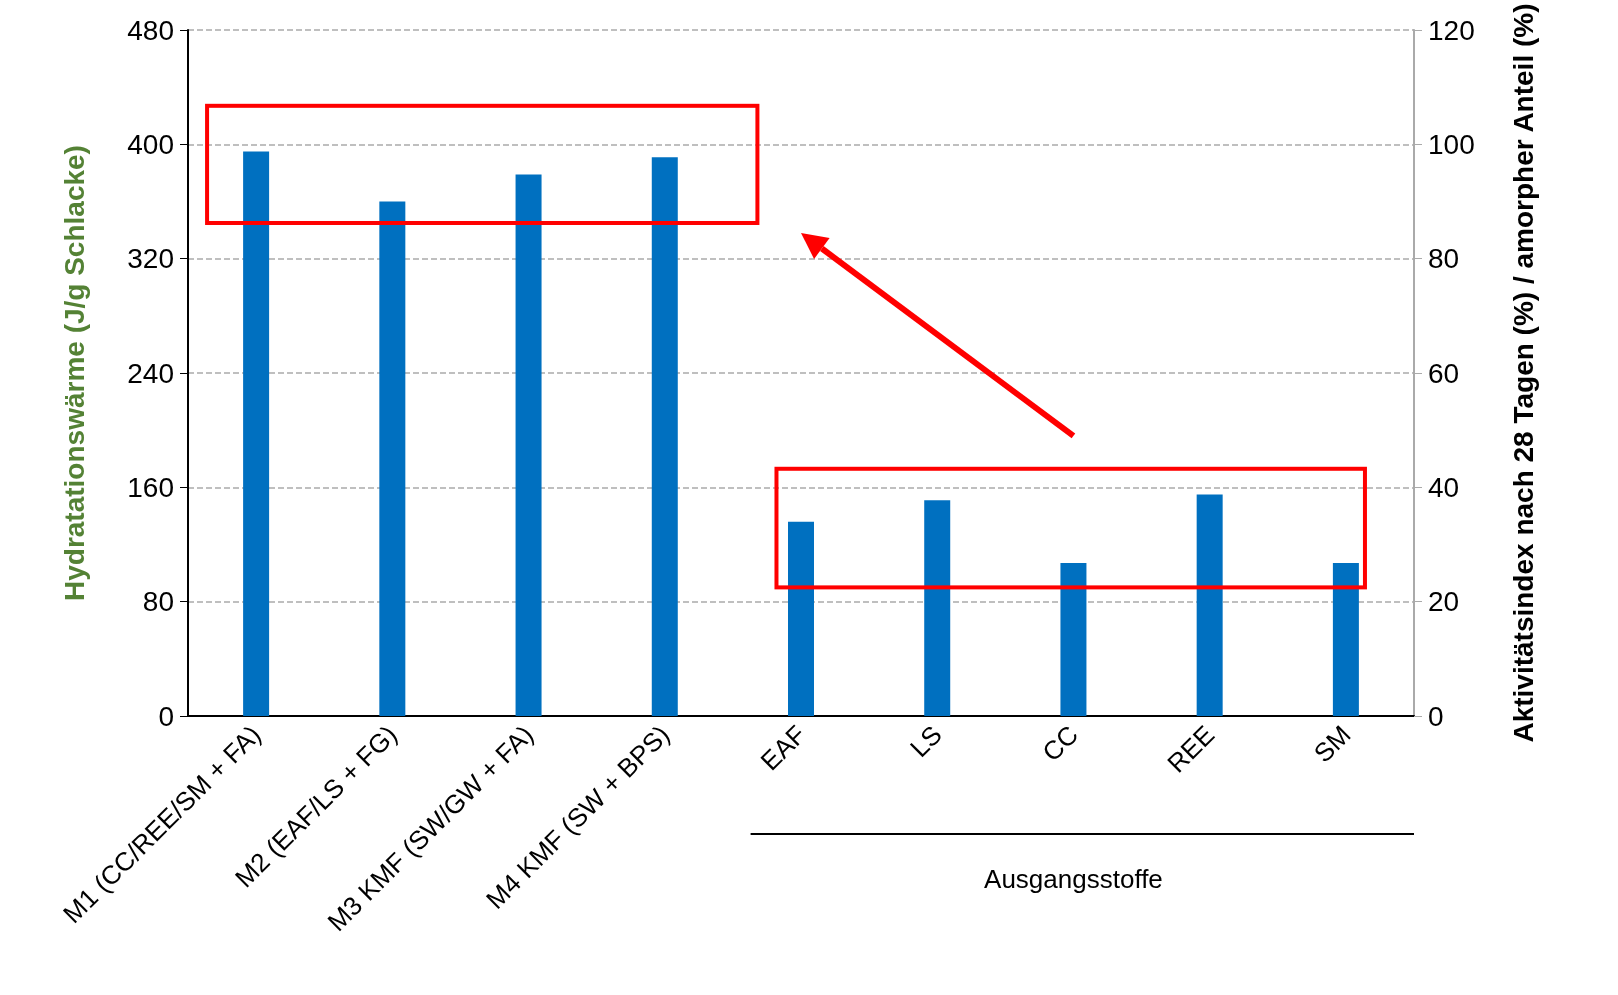 The image size is (1618, 995). I want to click on y-axis-title: Hydratationswärme (J/g Schlacke), so click(74, 373).